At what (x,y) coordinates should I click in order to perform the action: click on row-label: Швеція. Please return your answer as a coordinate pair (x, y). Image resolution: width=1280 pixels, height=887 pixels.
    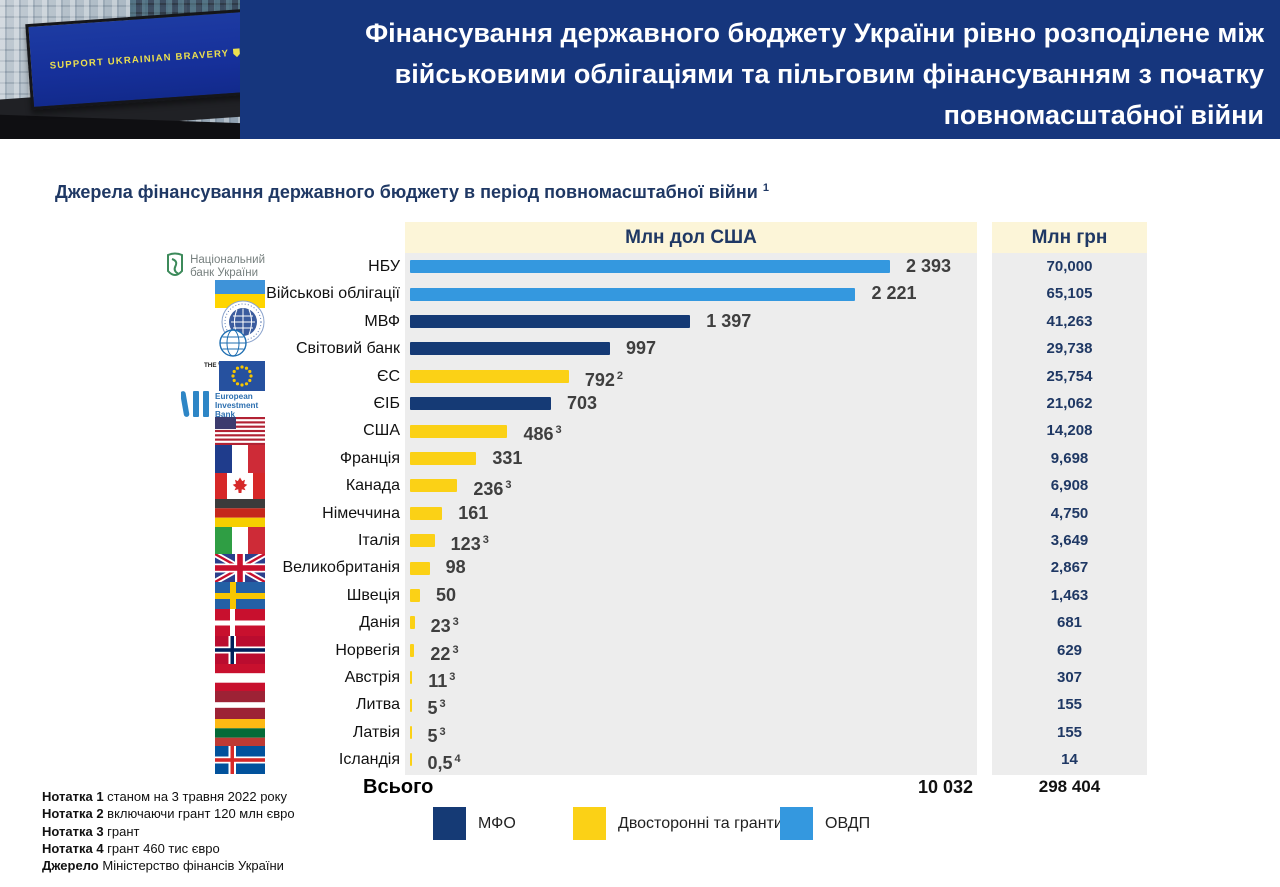
    Looking at the image, I should click on (373, 595).